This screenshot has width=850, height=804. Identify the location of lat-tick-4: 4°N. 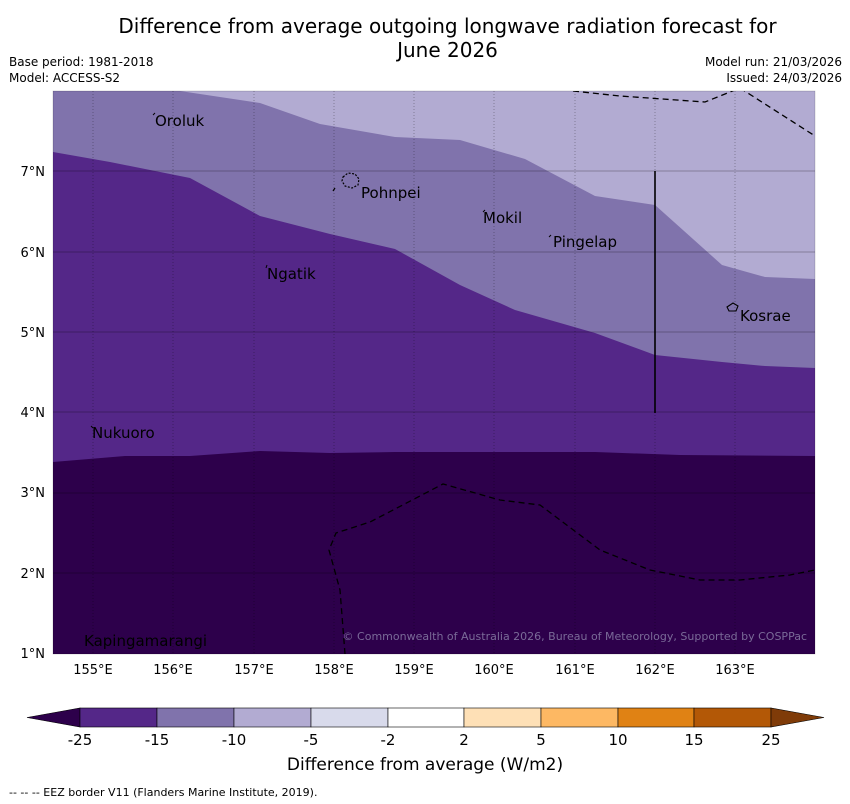
(33, 413).